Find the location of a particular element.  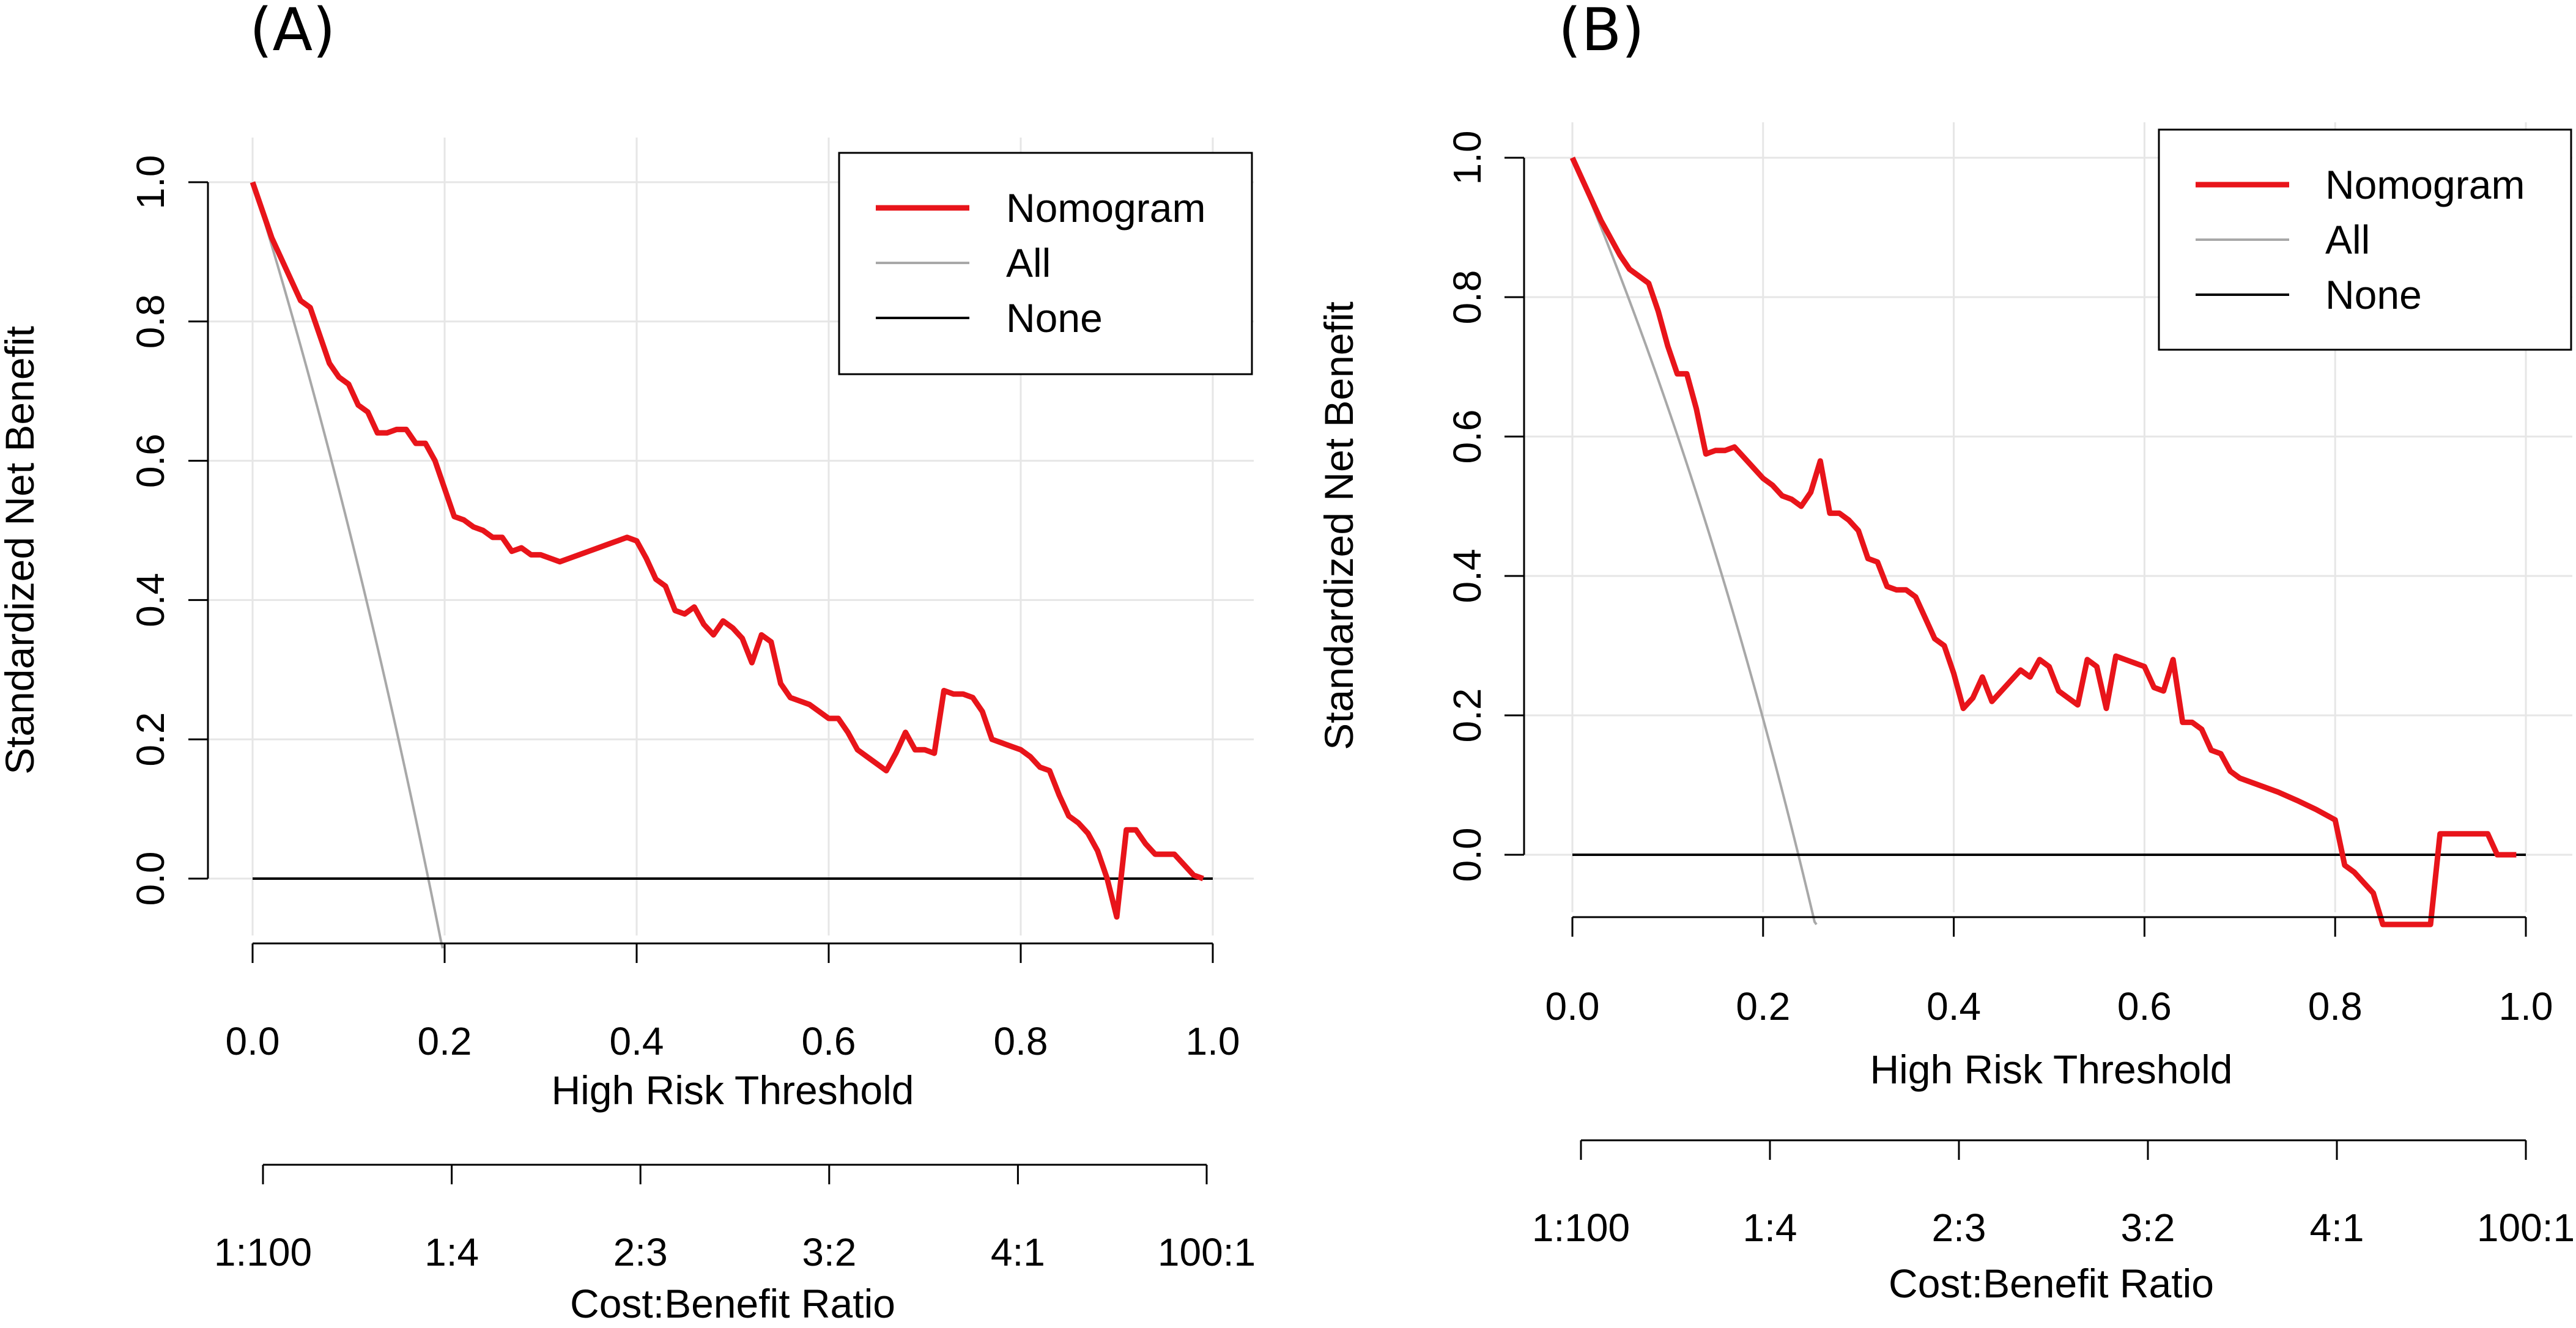

panel-a-x-label: High Risk Threshold is located at coordinates (732, 1090).